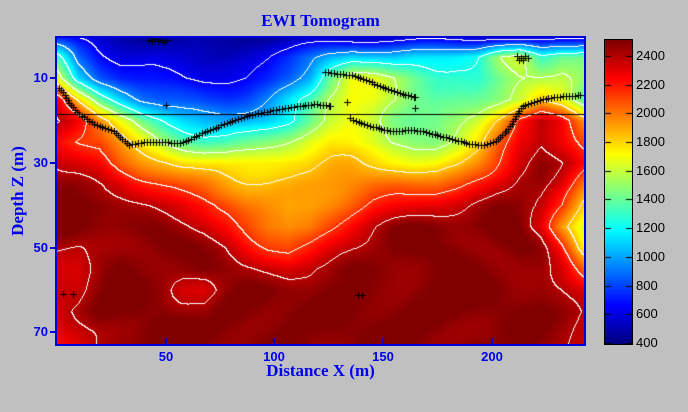  I want to click on x-tick-label: 200, so click(492, 356).